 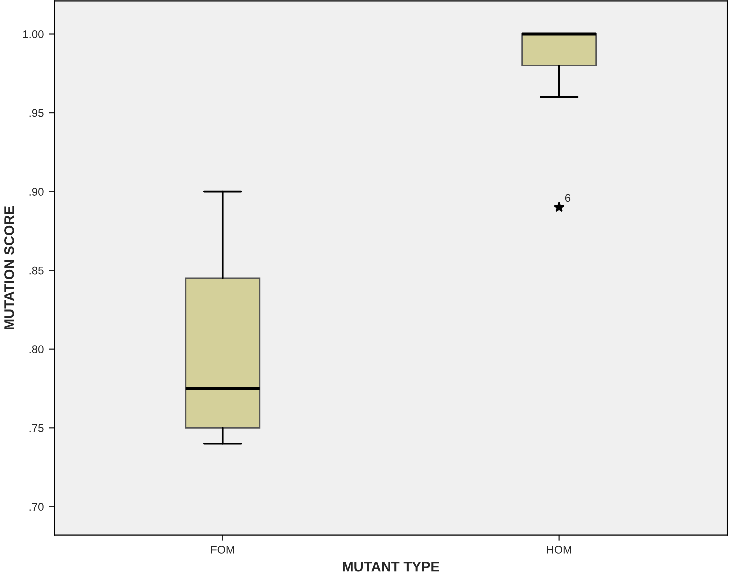 What do you see at coordinates (37, 428) in the screenshot?
I see `y-tick-label: .75` at bounding box center [37, 428].